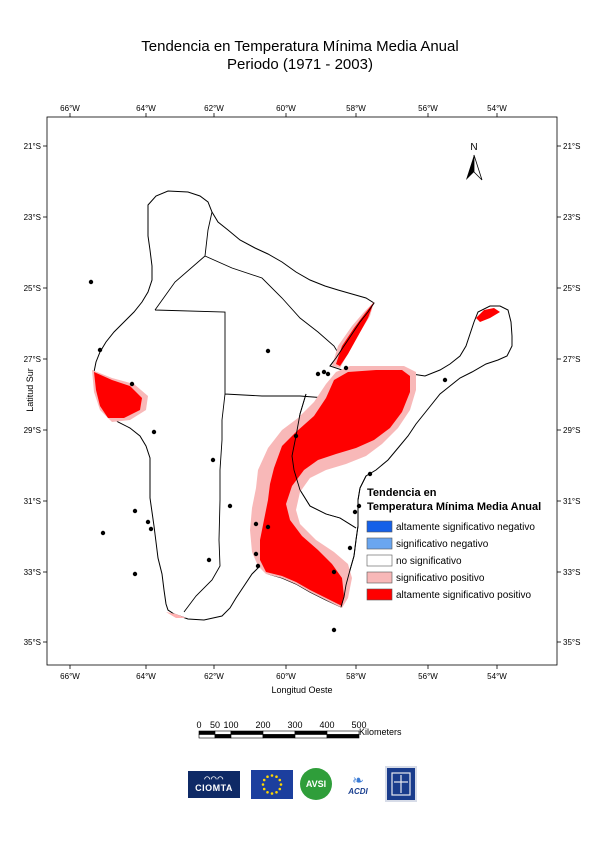 The height and width of the screenshot is (848, 600). I want to click on north-arrow: N, so click(474, 161).